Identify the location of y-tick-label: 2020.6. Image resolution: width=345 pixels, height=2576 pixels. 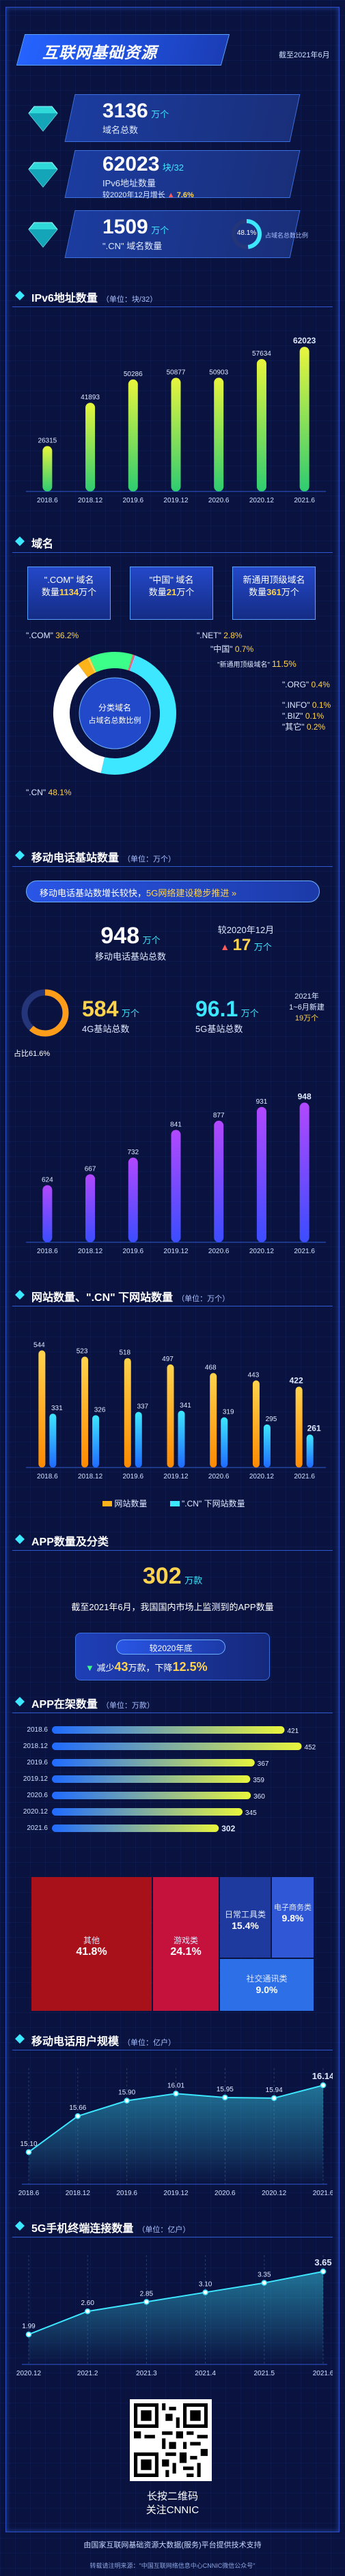
(37, 1795).